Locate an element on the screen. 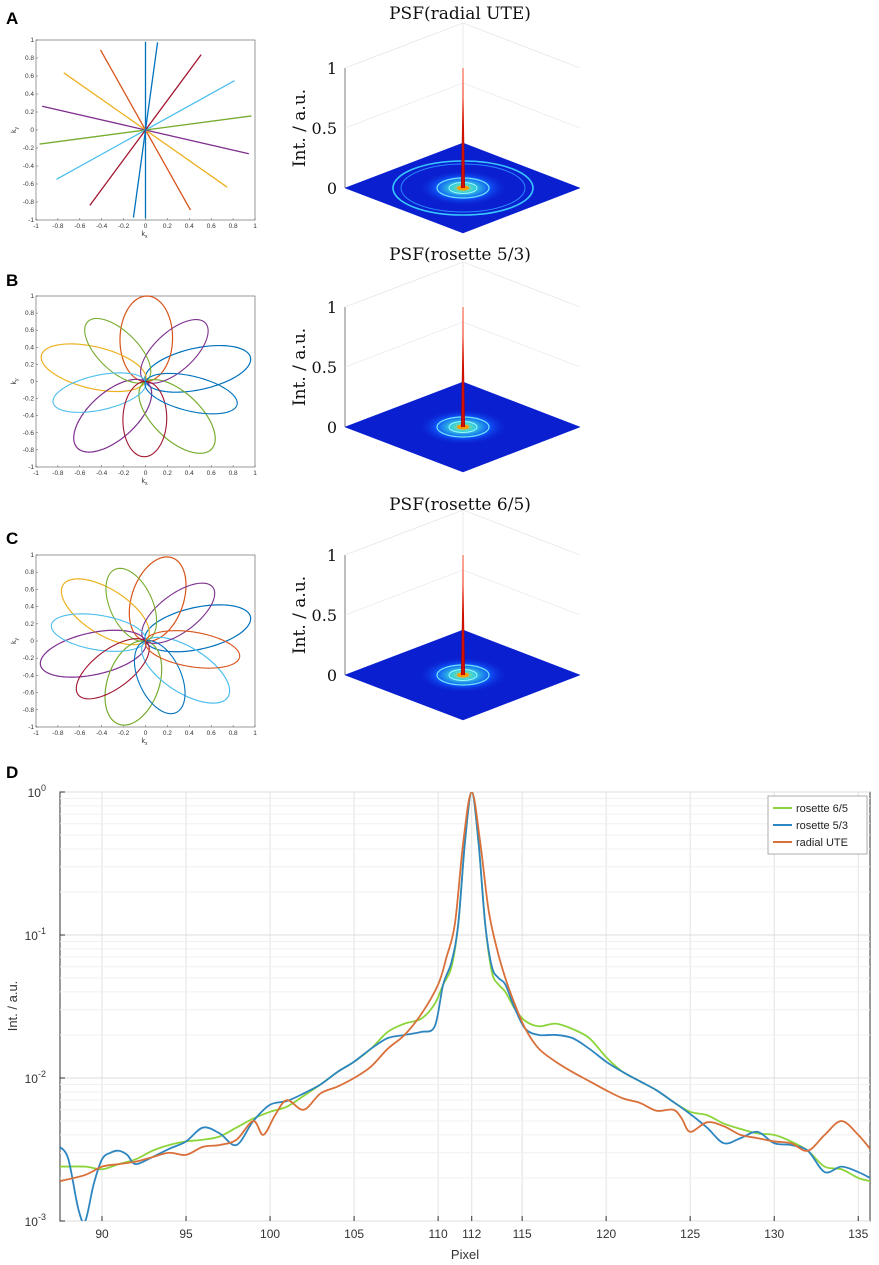 Image resolution: width=879 pixels, height=1265 pixels. x-tick-label: 105 is located at coordinates (354, 1234).